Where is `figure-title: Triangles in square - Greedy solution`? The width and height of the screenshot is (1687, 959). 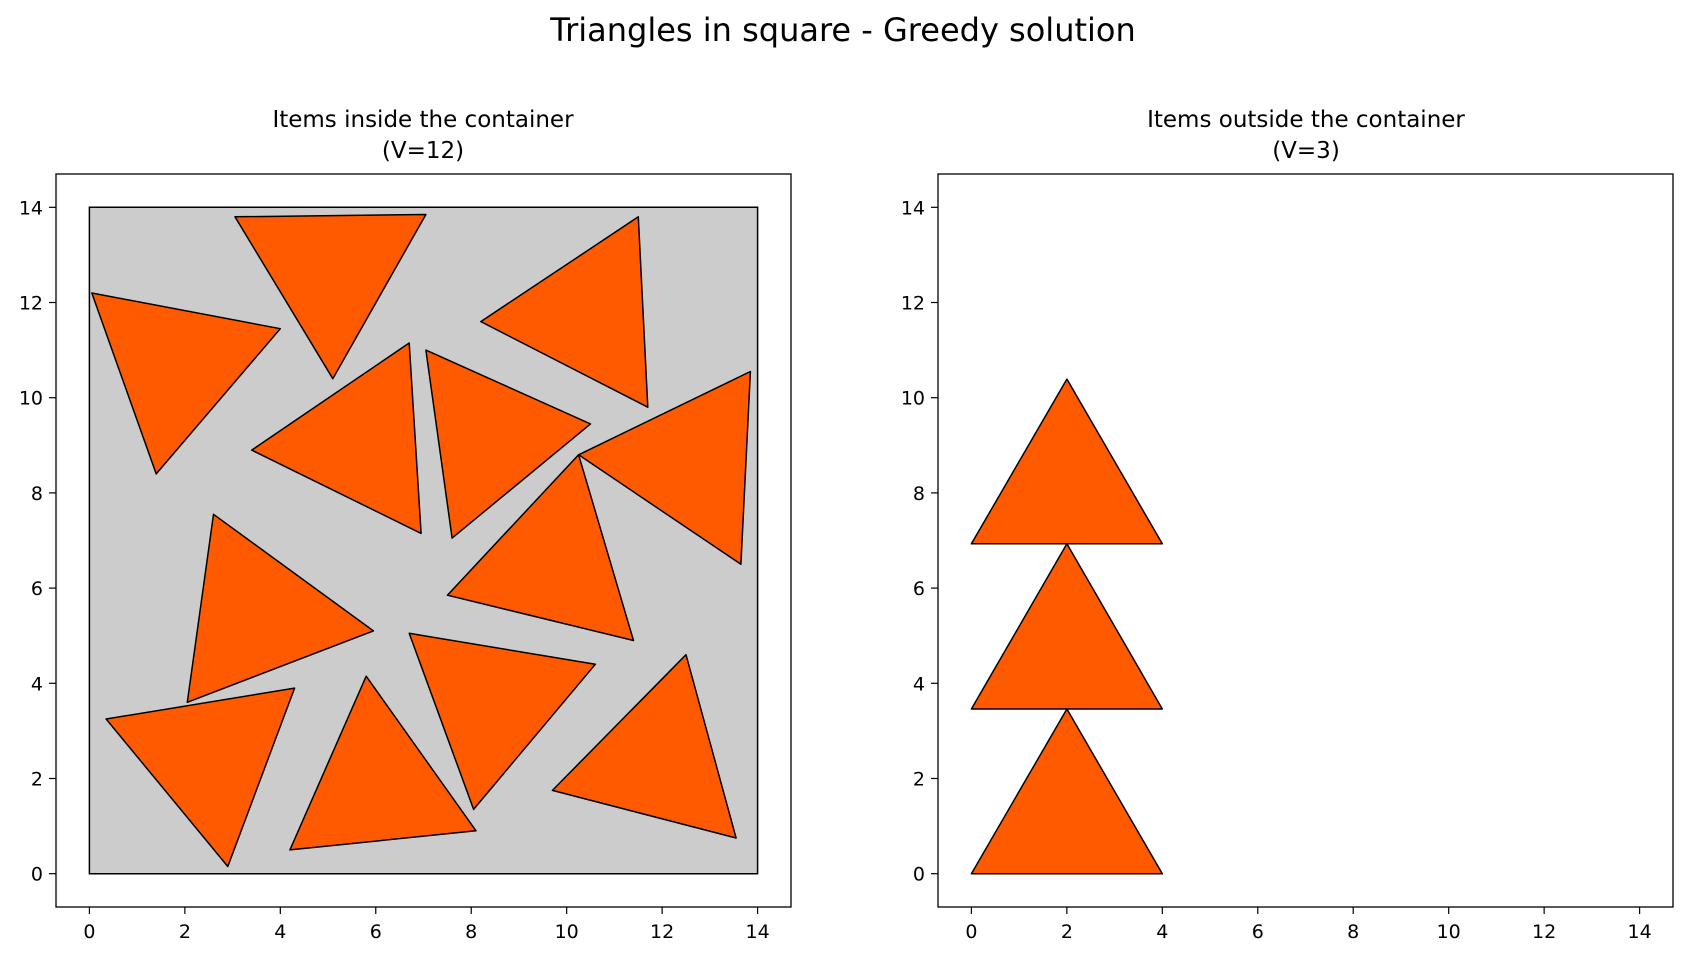 figure-title: Triangles in square - Greedy solution is located at coordinates (842, 30).